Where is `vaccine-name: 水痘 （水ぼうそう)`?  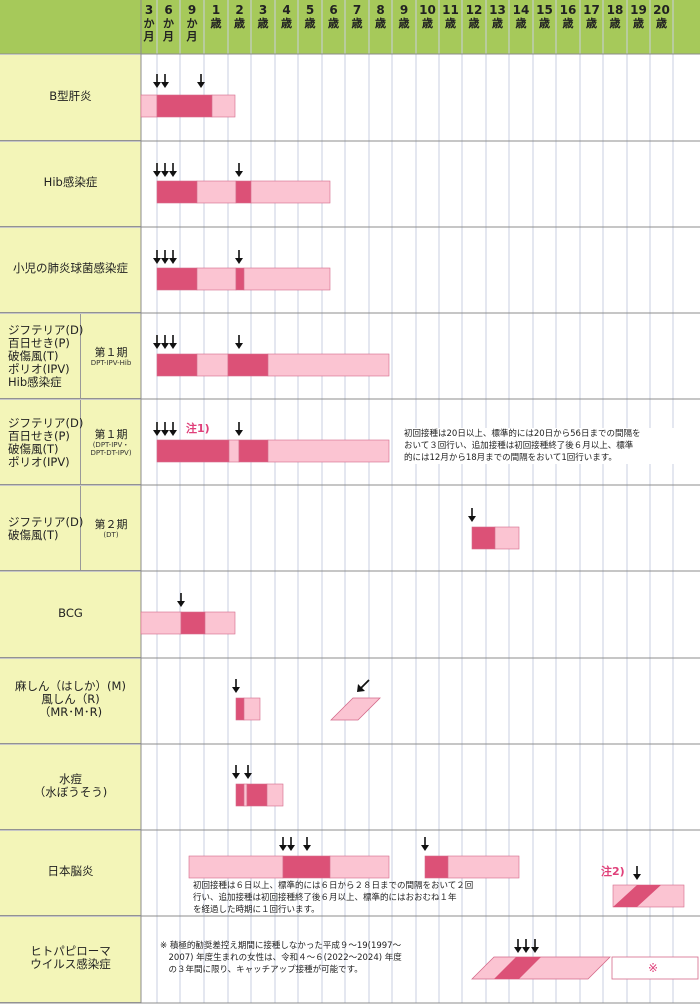
vaccine-name: 水痘 （水ぼうそう) is located at coordinates (70, 785).